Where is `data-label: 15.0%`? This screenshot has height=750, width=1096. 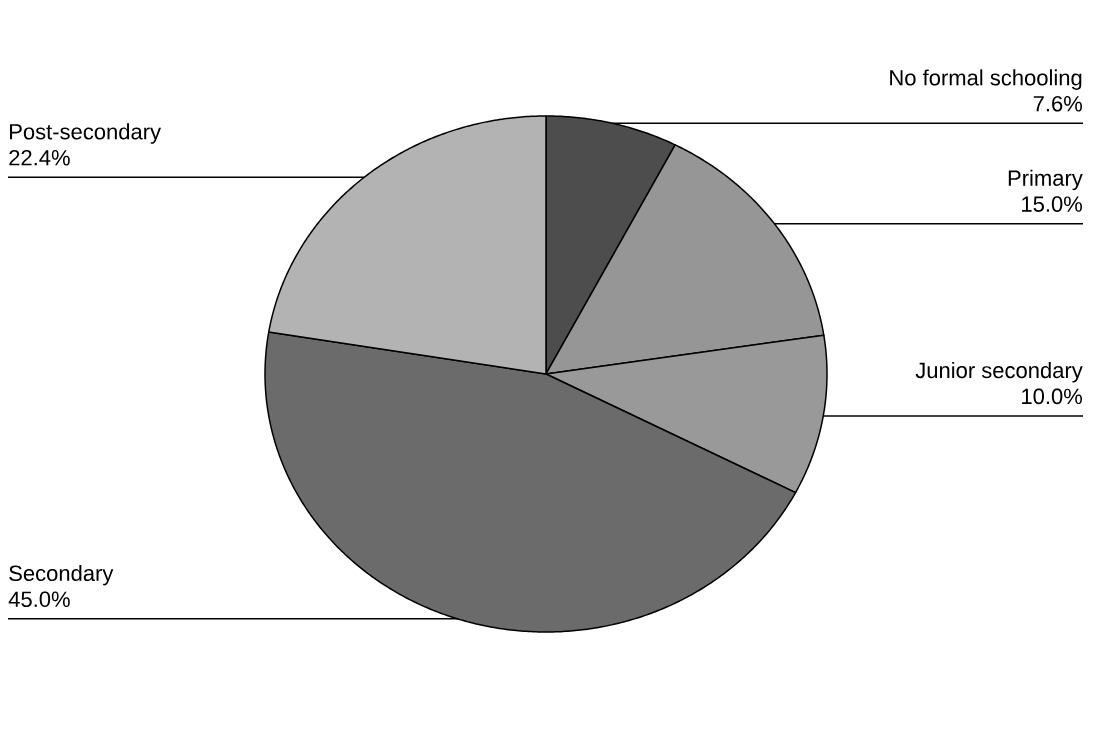 data-label: 15.0% is located at coordinates (1052, 204).